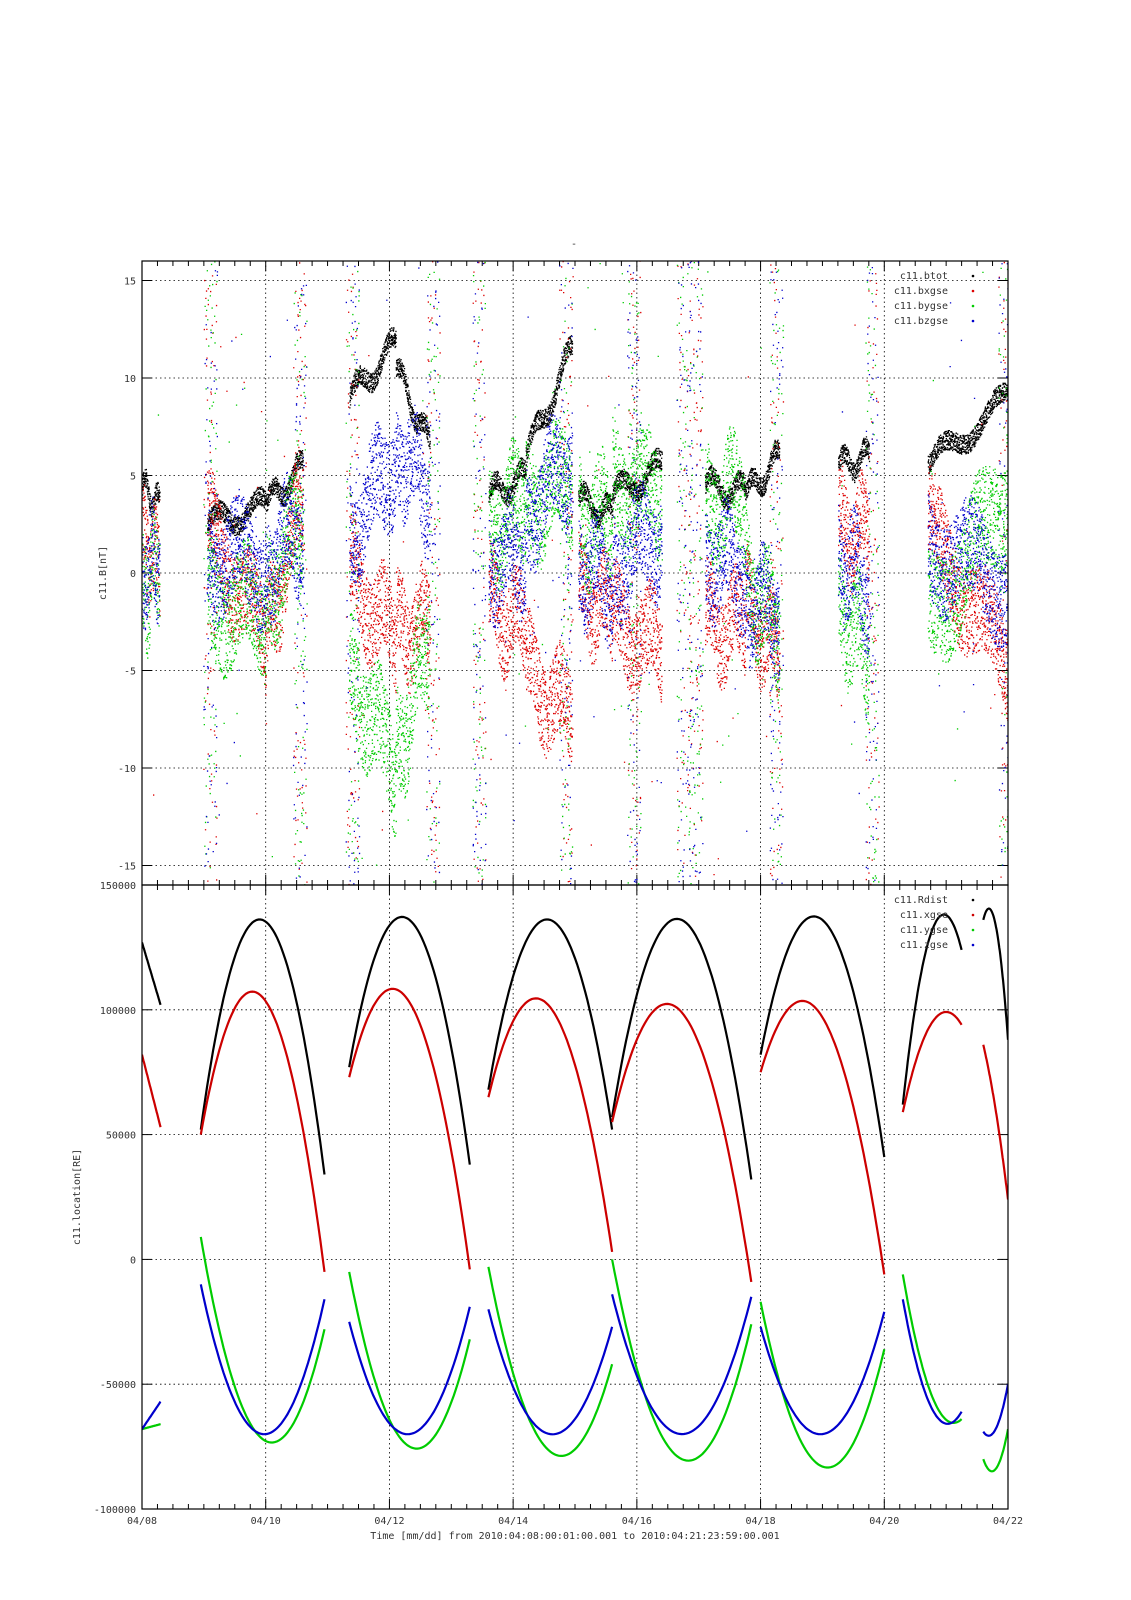 This screenshot has width=1131, height=1600. Describe the element at coordinates (921, 900) in the screenshot. I see `legend-label-c11.Rdist: c11.Rdist` at that location.